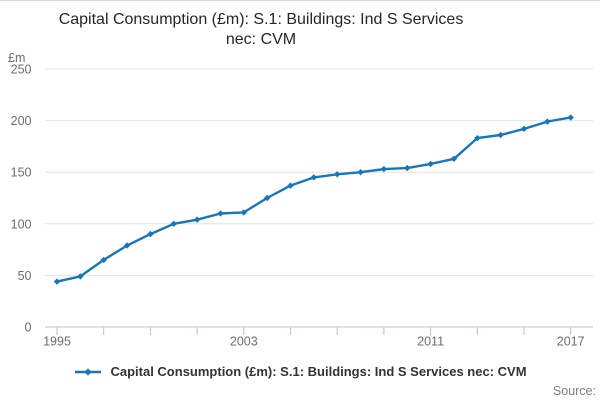 Image resolution: width=600 pixels, height=400 pixels. Describe the element at coordinates (261, 39) in the screenshot. I see `chart-title-line2: nec: CVM` at that location.